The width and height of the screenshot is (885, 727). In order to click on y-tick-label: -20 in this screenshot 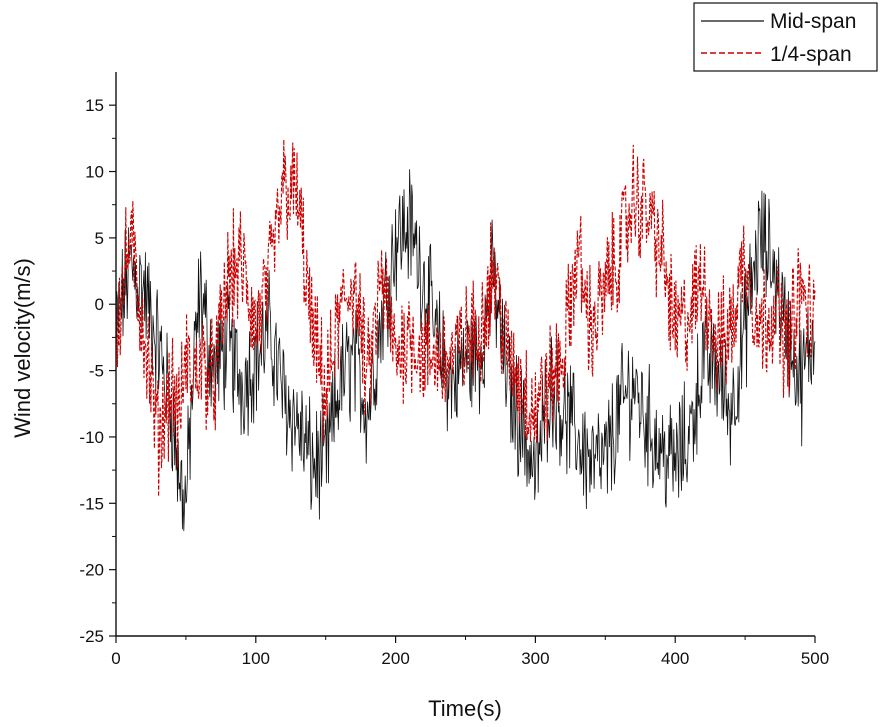, I will do `click(91, 570)`.